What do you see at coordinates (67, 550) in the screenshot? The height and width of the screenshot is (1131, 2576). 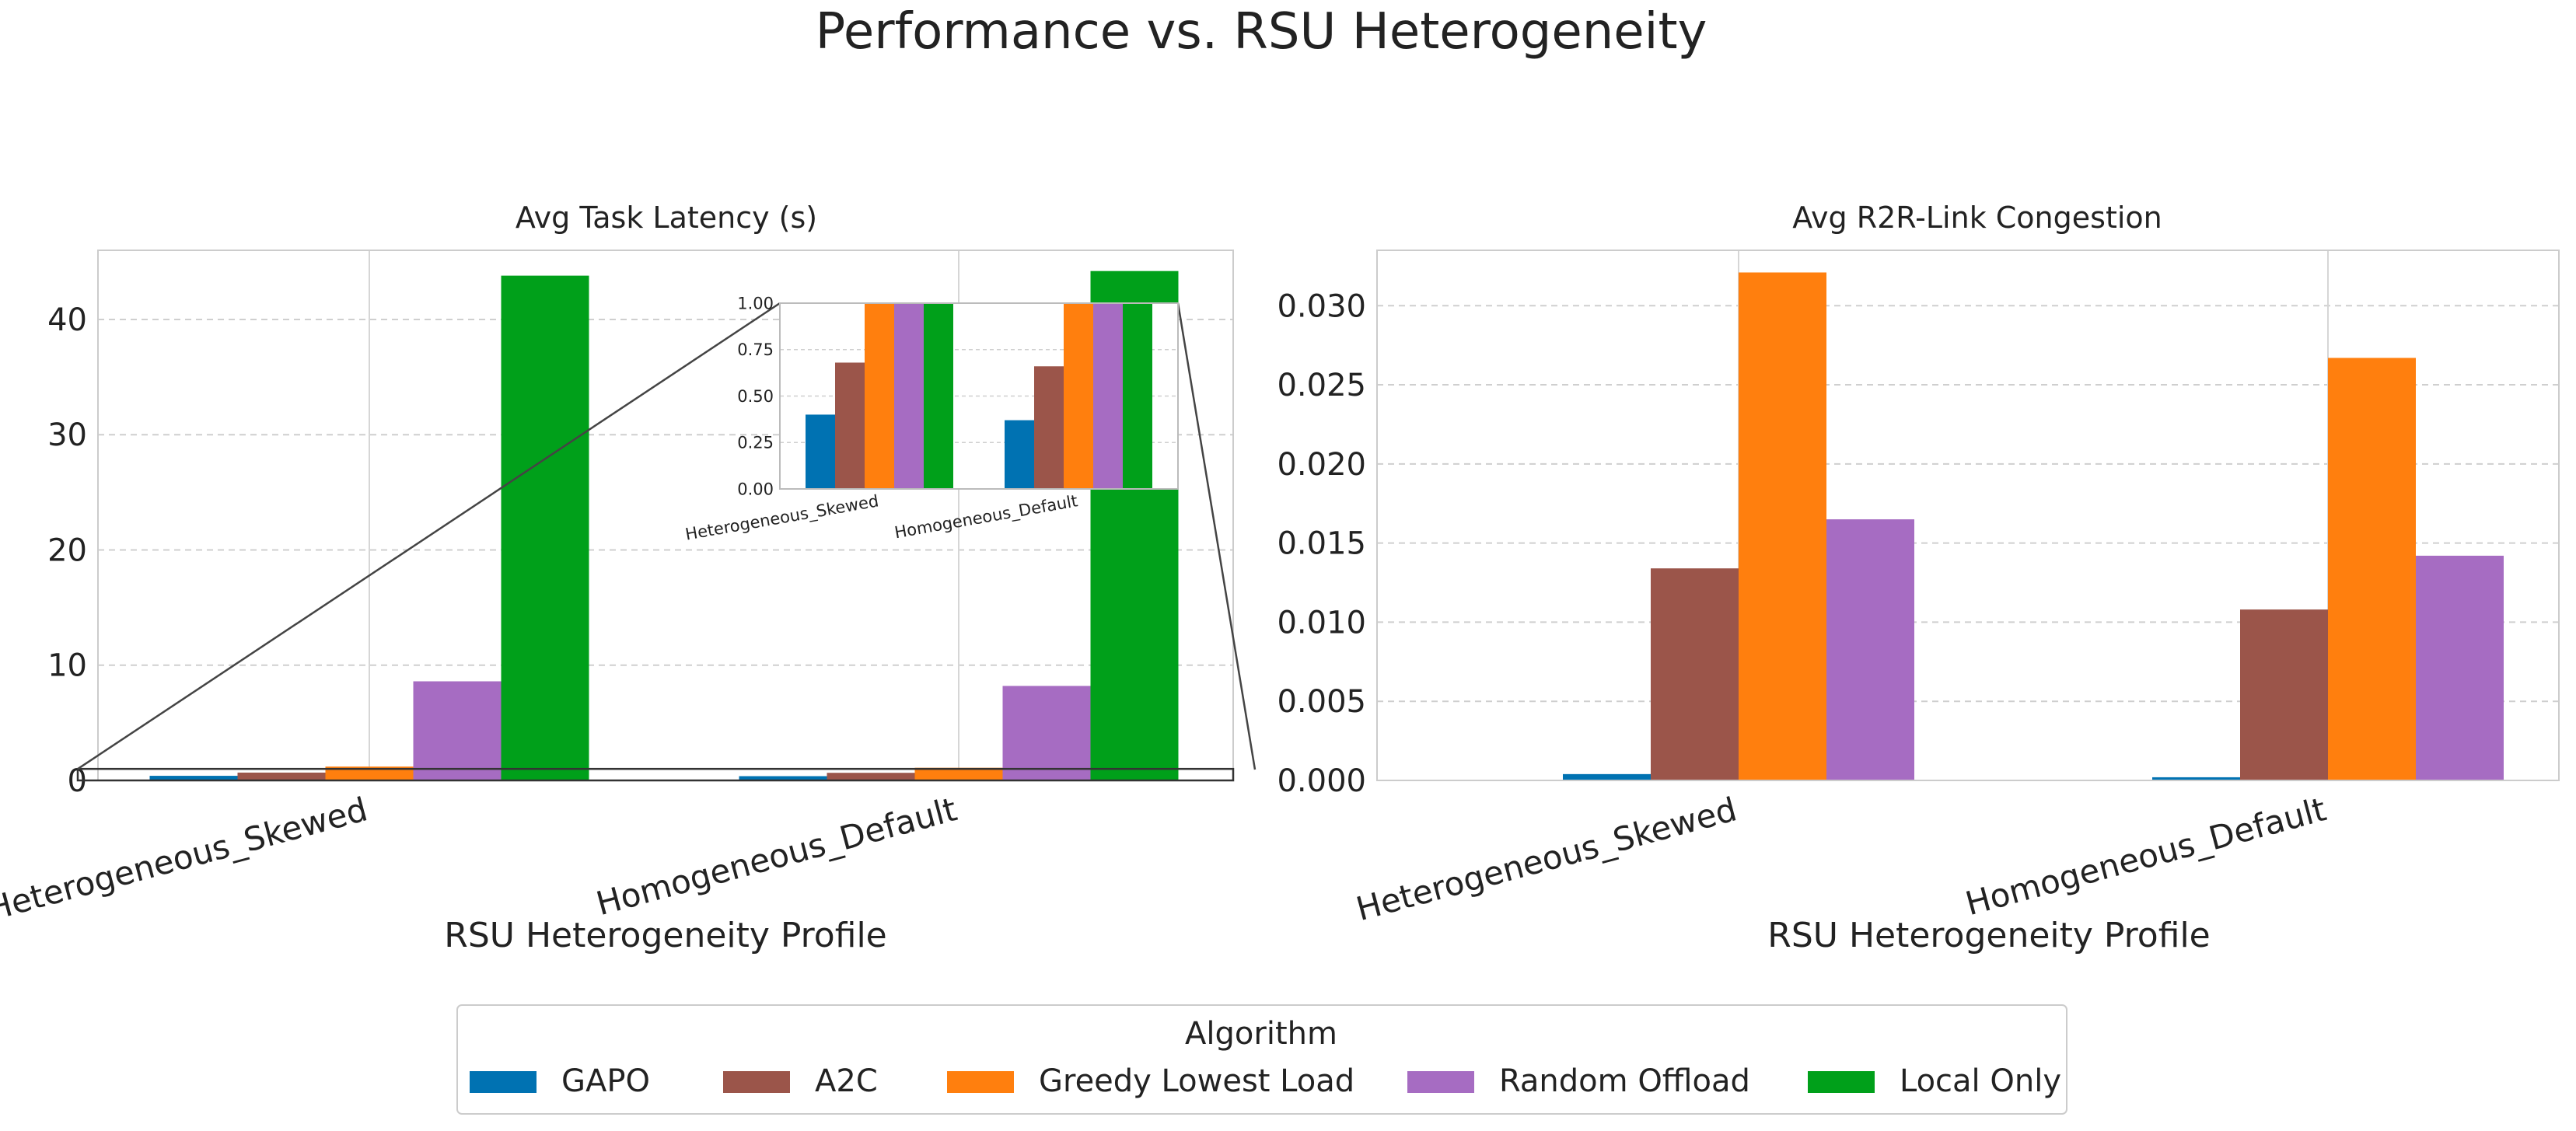 I see `latency-y-tick-label: 20` at bounding box center [67, 550].